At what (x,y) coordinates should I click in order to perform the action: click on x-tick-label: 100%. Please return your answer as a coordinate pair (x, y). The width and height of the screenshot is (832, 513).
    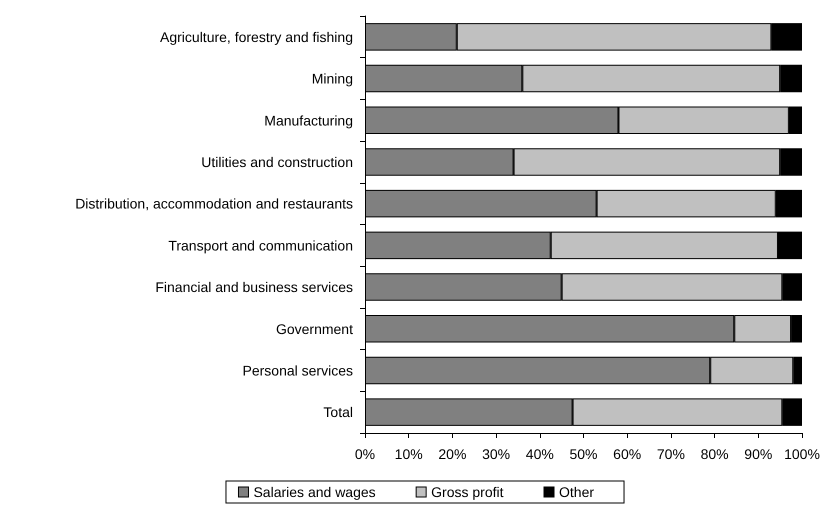
    Looking at the image, I should click on (802, 454).